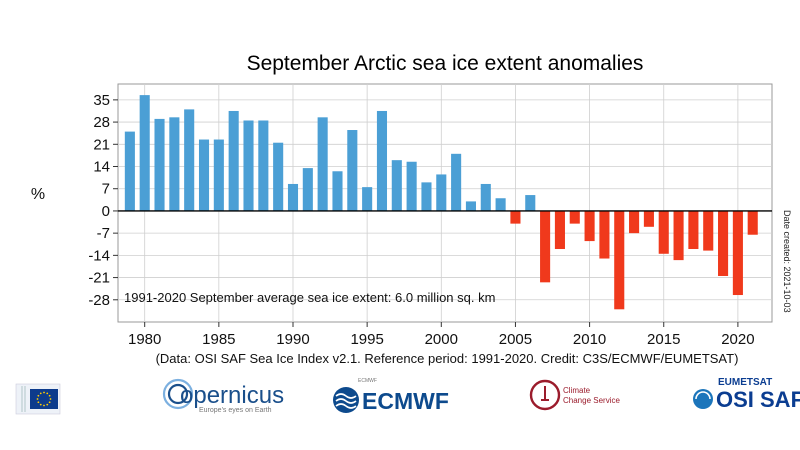 This screenshot has height=450, width=800. I want to click on bar-2006, so click(530, 203).